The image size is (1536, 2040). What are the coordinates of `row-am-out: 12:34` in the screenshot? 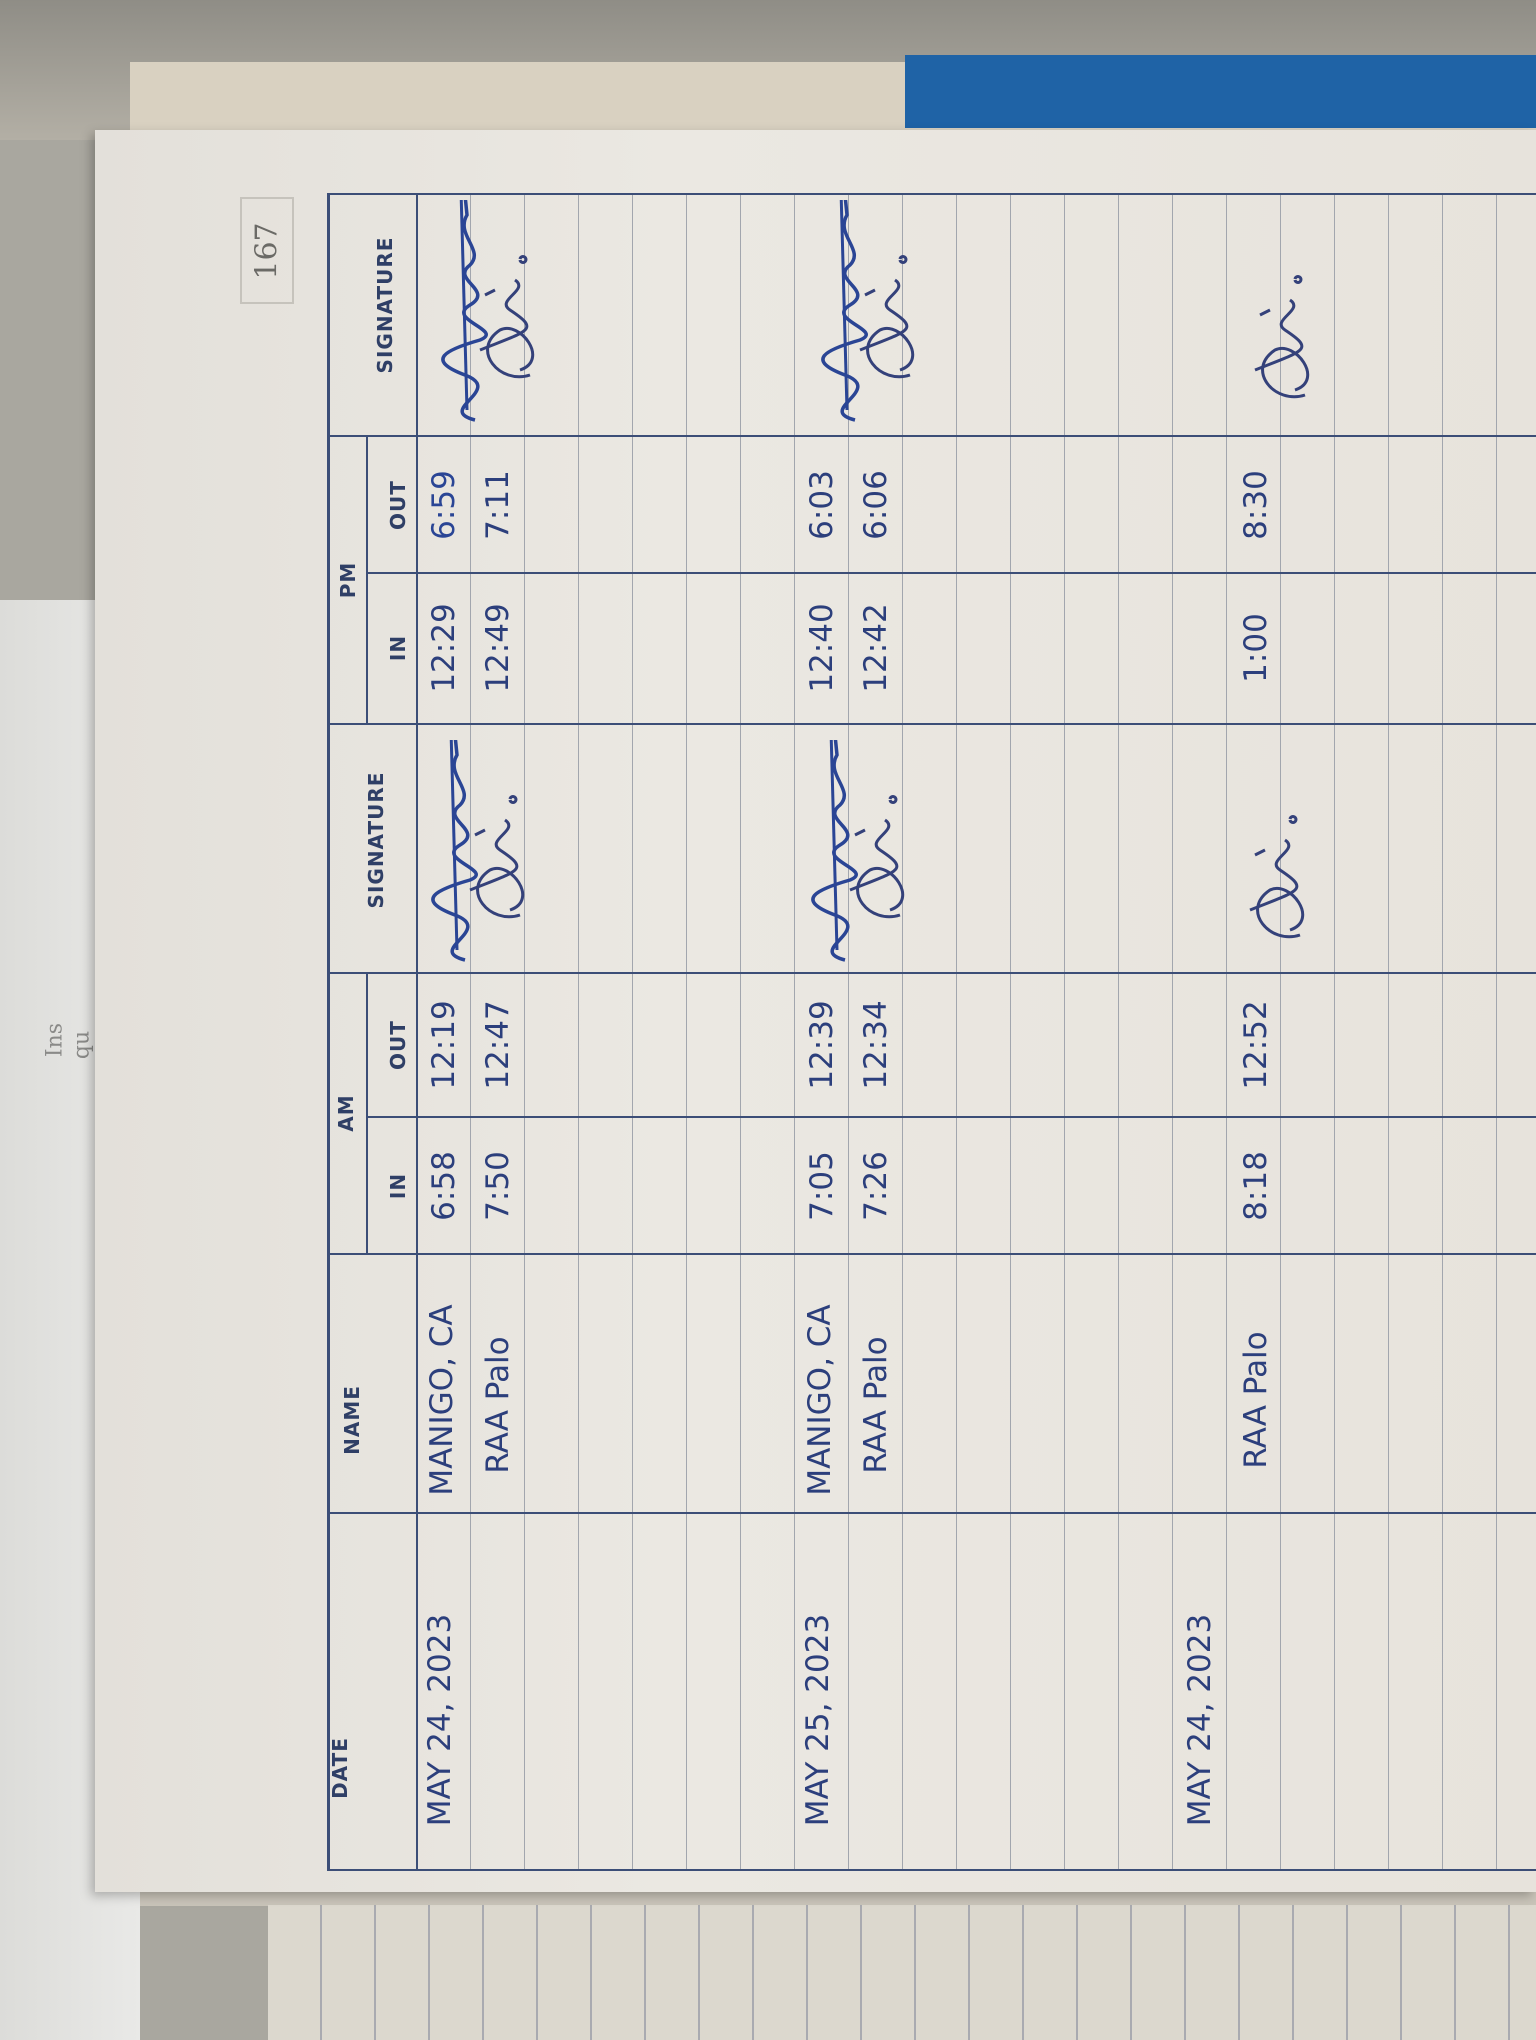 It's located at (876, 1045).